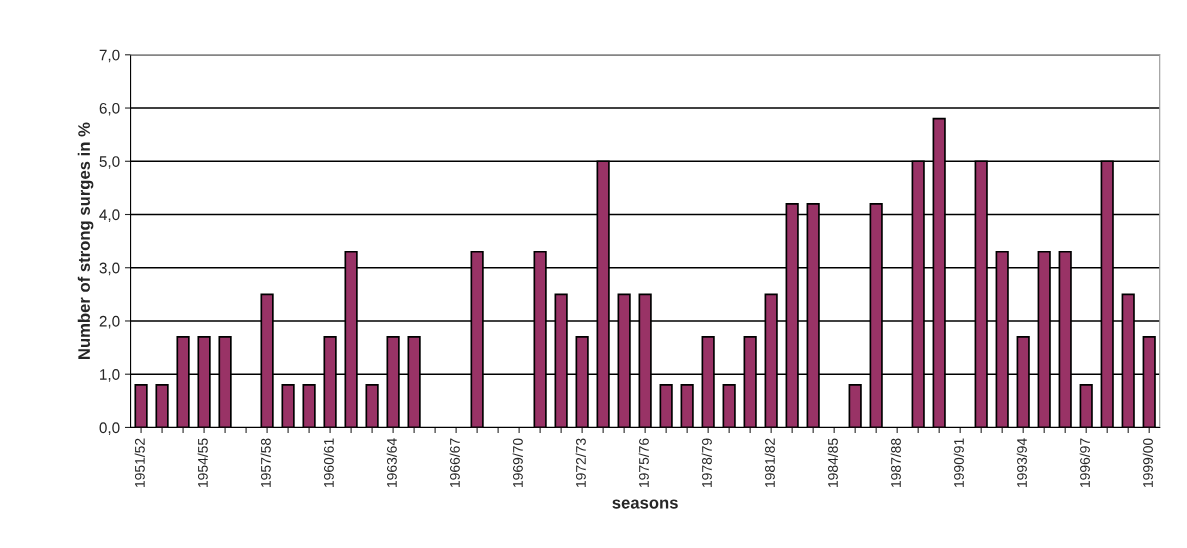  I want to click on x-tick-label: 1987/88, so click(895, 462).